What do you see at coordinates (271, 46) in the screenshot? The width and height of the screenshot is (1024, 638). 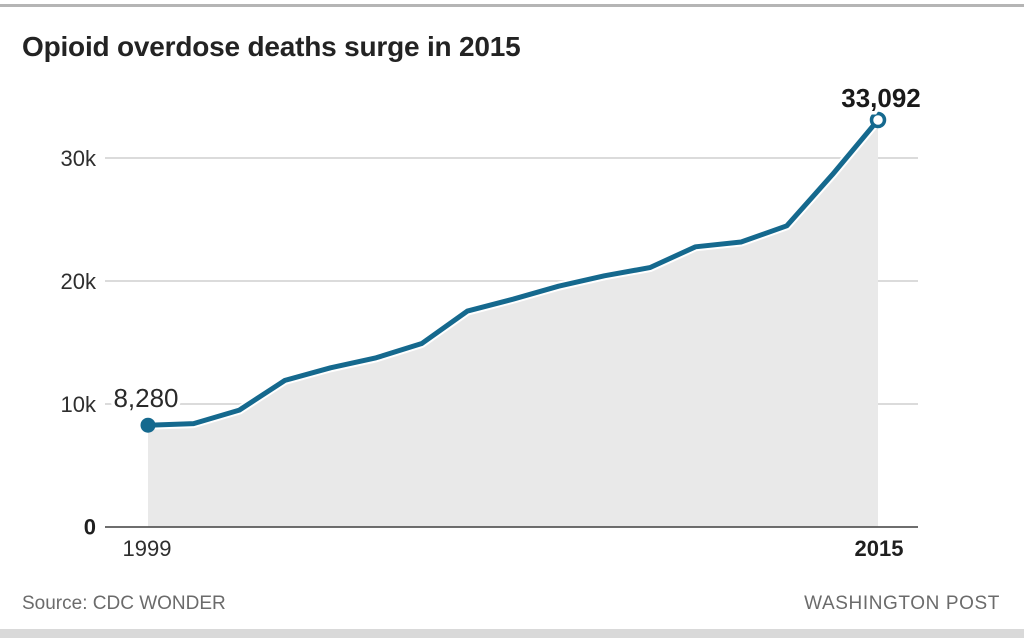 I see `chart-title: Opioid overdose deaths surge in 2015` at bounding box center [271, 46].